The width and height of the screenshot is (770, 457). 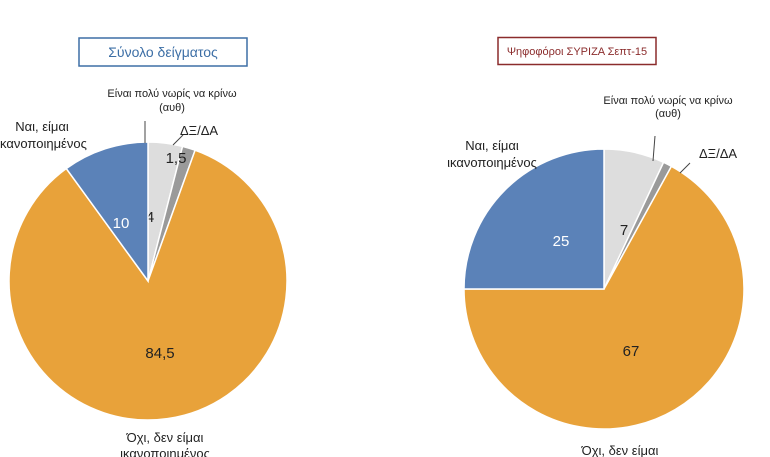 I want to click on chart-2-value-1: 7, so click(x=624, y=230).